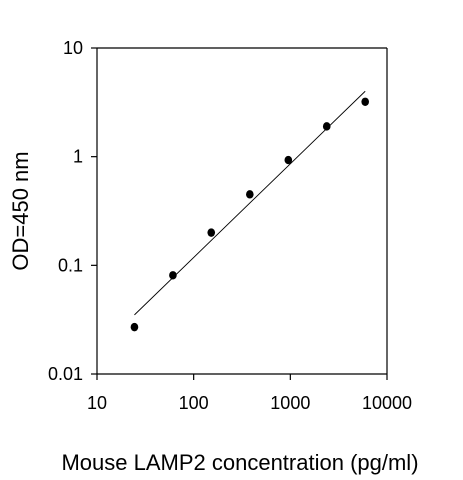 The image size is (463, 480). Describe the element at coordinates (73, 48) in the screenshot. I see `y-tick-label: 10` at that location.